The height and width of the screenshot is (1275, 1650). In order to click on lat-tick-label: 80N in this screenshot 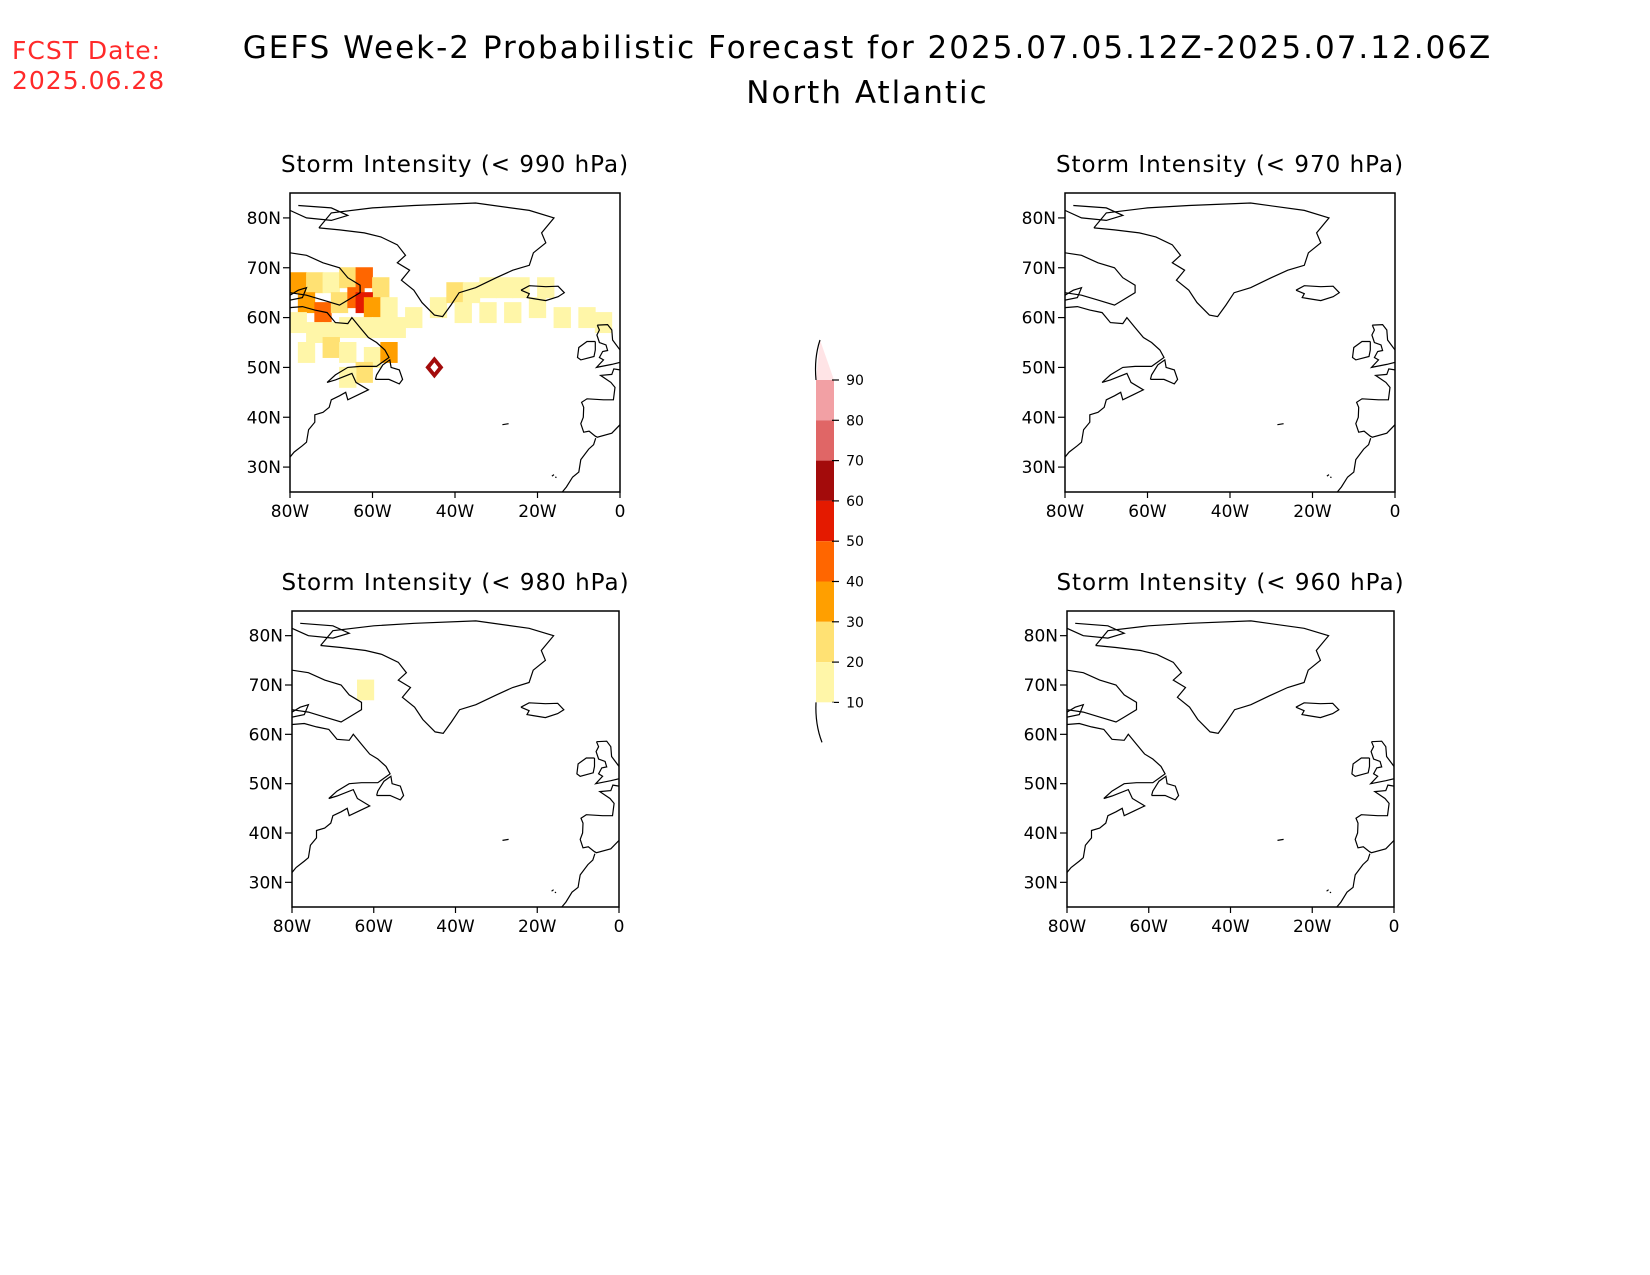, I will do `click(1039, 219)`.